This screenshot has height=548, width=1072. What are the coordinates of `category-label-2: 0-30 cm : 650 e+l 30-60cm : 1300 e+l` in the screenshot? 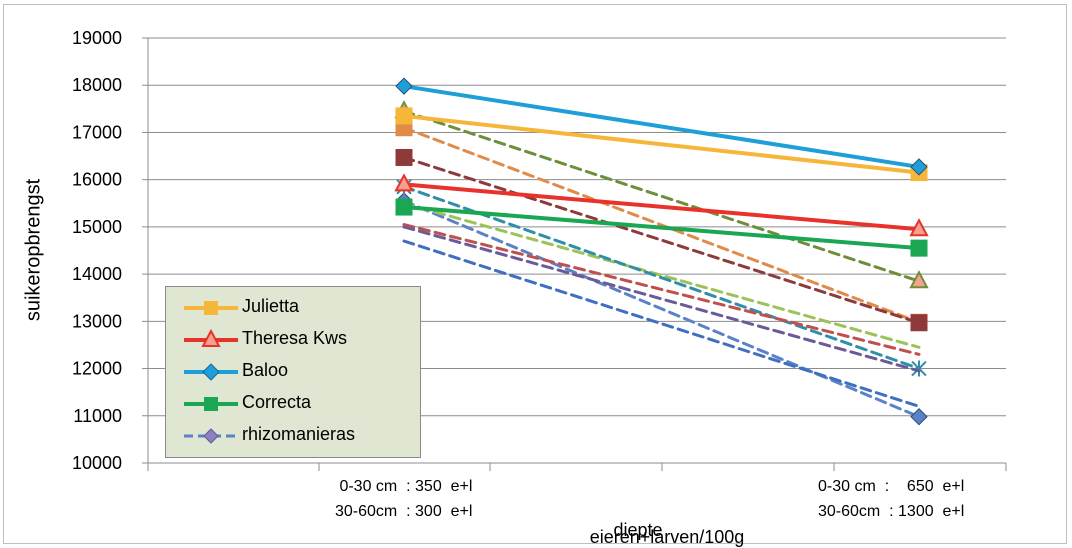 It's located at (891, 499).